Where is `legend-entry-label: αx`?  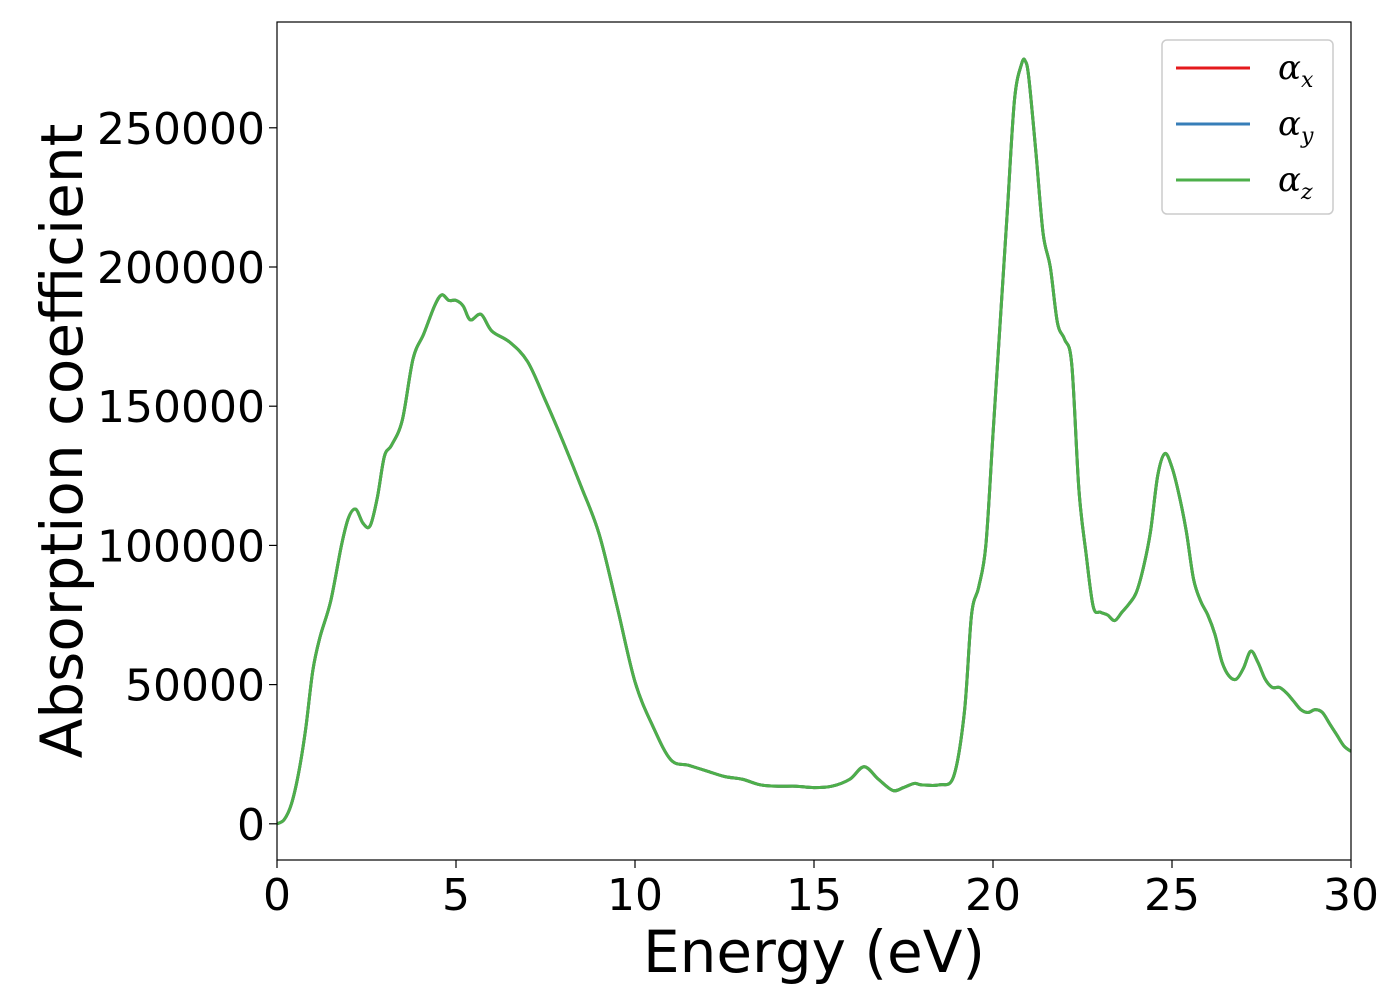 legend-entry-label: αx is located at coordinates (1296, 70).